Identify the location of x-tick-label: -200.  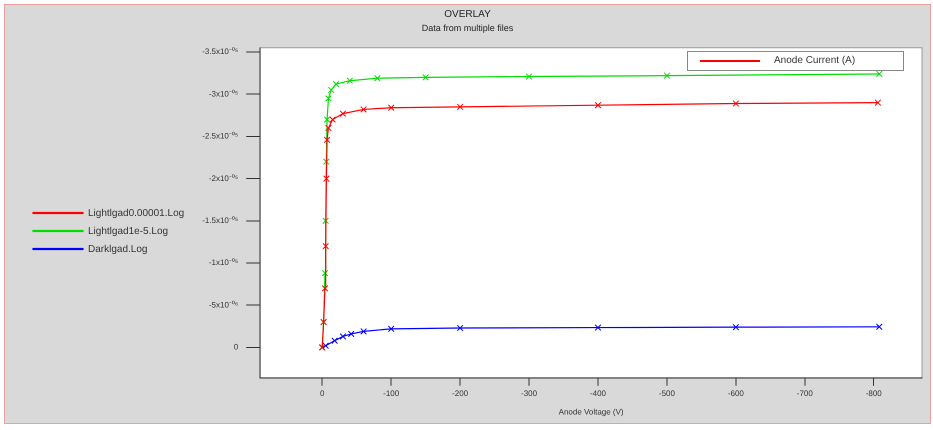
(460, 393).